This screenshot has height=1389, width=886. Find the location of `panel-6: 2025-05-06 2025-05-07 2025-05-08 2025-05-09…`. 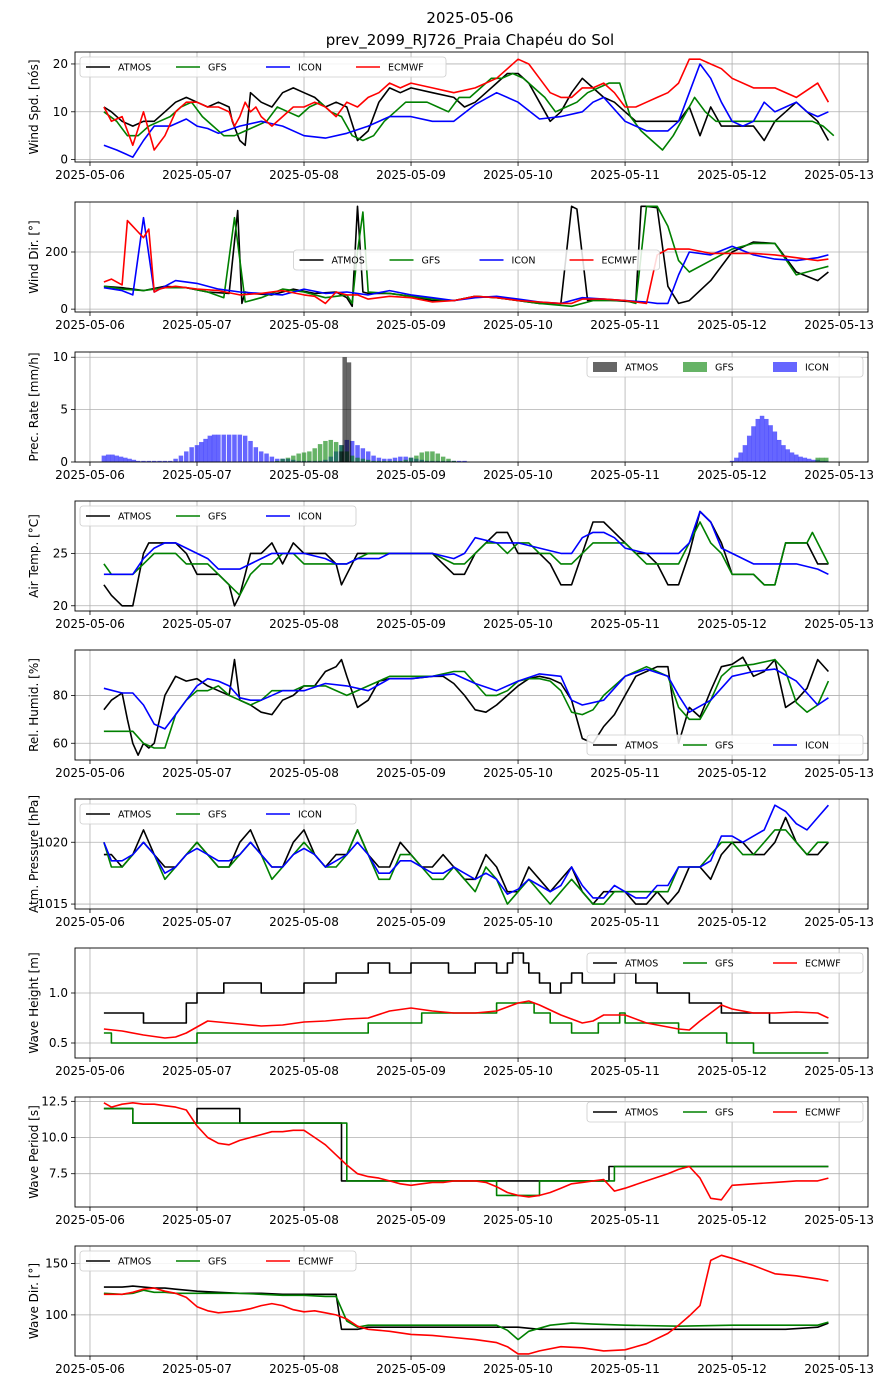

panel-6: 2025-05-06 2025-05-07 2025-05-08 2025-05-09… is located at coordinates (450, 862).